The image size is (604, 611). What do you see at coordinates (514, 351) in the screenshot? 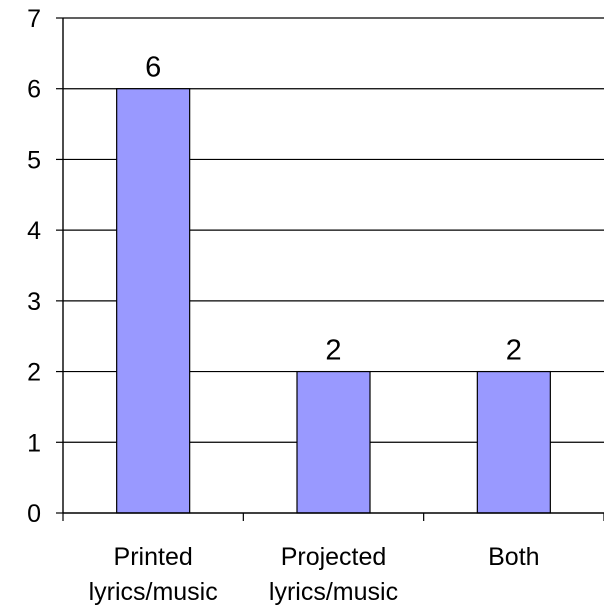
I see `data-label-3: 2` at bounding box center [514, 351].